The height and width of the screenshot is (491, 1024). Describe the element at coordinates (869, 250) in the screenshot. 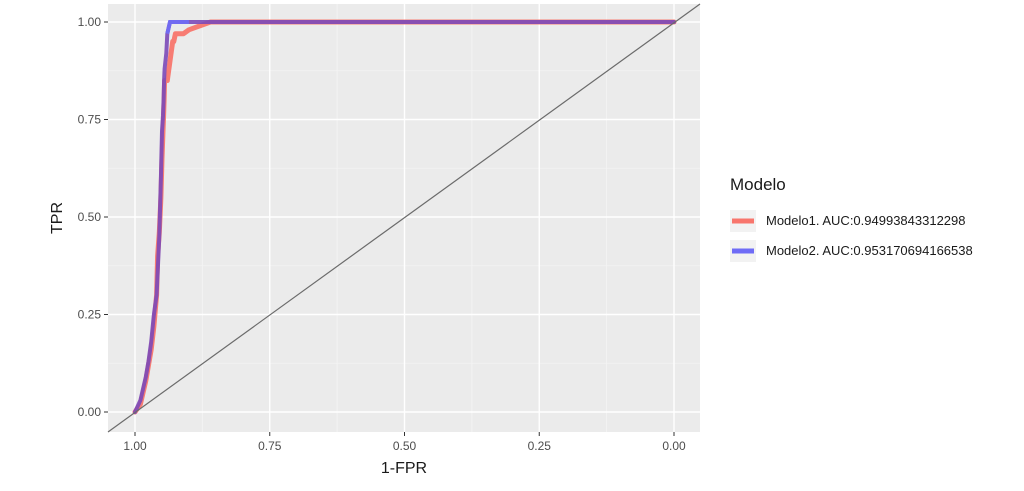

I see `legend-label: Modelo2. AUC:0.953170694166538` at that location.